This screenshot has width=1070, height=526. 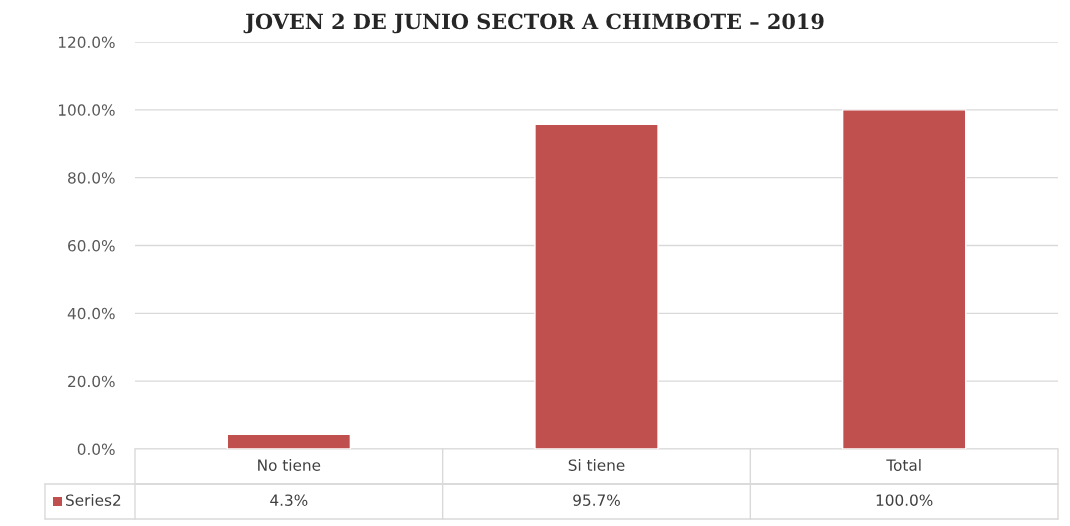 What do you see at coordinates (93, 500) in the screenshot?
I see `legend-label: Series2` at bounding box center [93, 500].